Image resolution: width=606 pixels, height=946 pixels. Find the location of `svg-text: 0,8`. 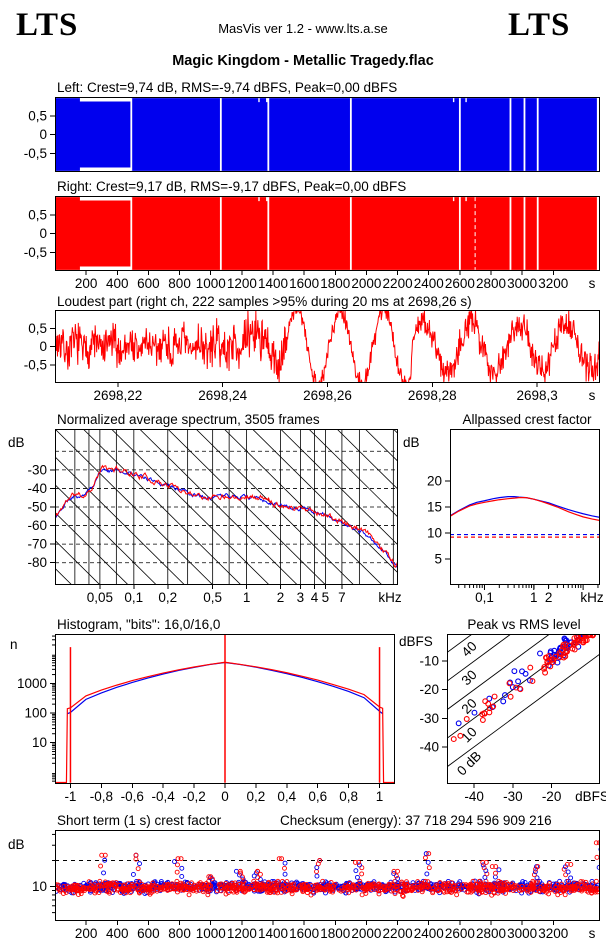

svg-text: 0,8 is located at coordinates (348, 796).